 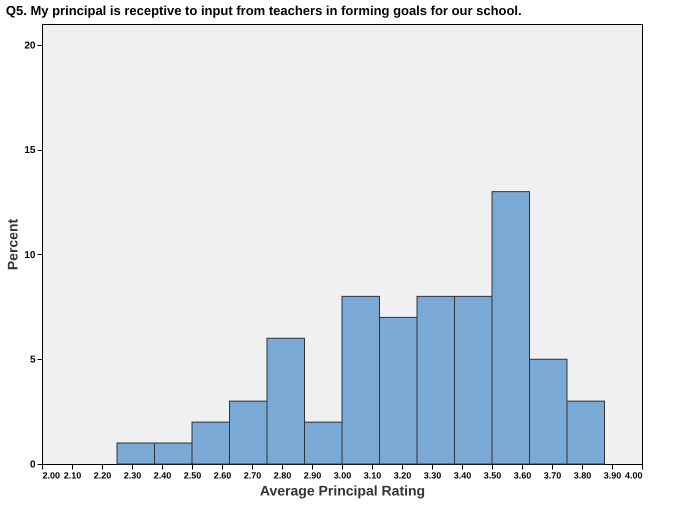 I want to click on y-tick-label: 0, so click(x=33, y=465).